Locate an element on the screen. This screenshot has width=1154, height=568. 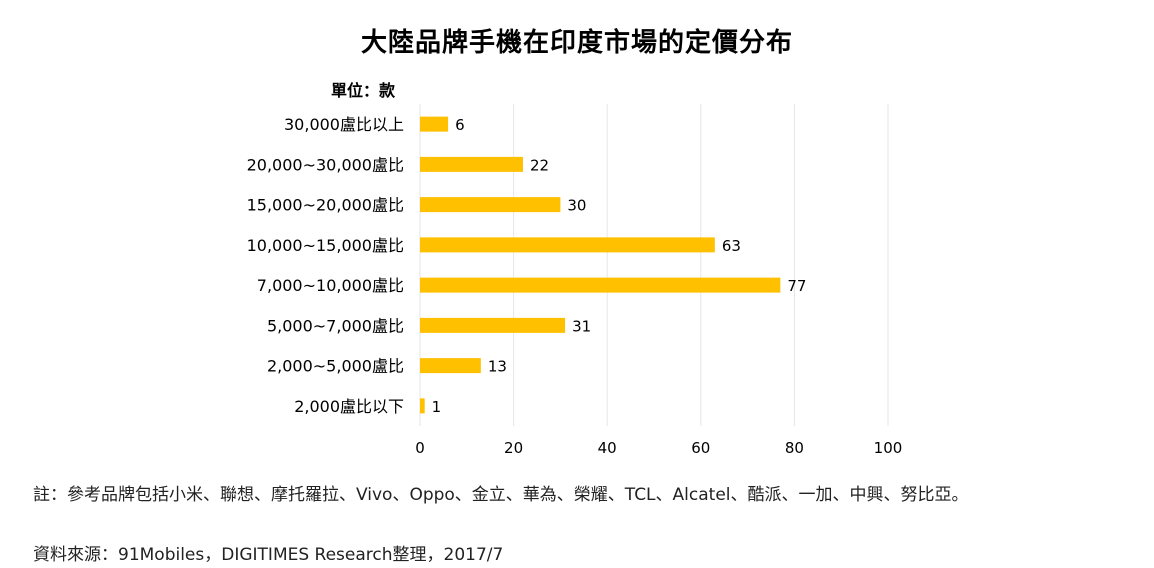
value-label: 63 is located at coordinates (731, 246).